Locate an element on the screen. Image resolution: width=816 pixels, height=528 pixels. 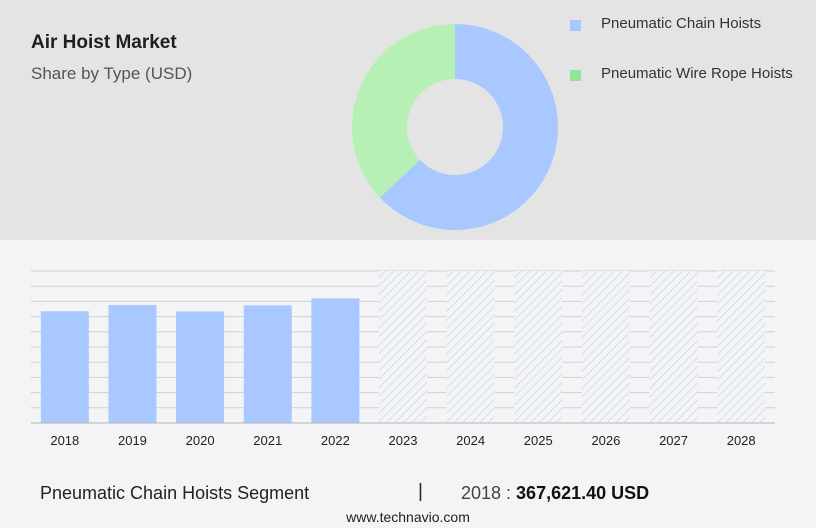
x-tick-label: 2019 is located at coordinates (132, 440).